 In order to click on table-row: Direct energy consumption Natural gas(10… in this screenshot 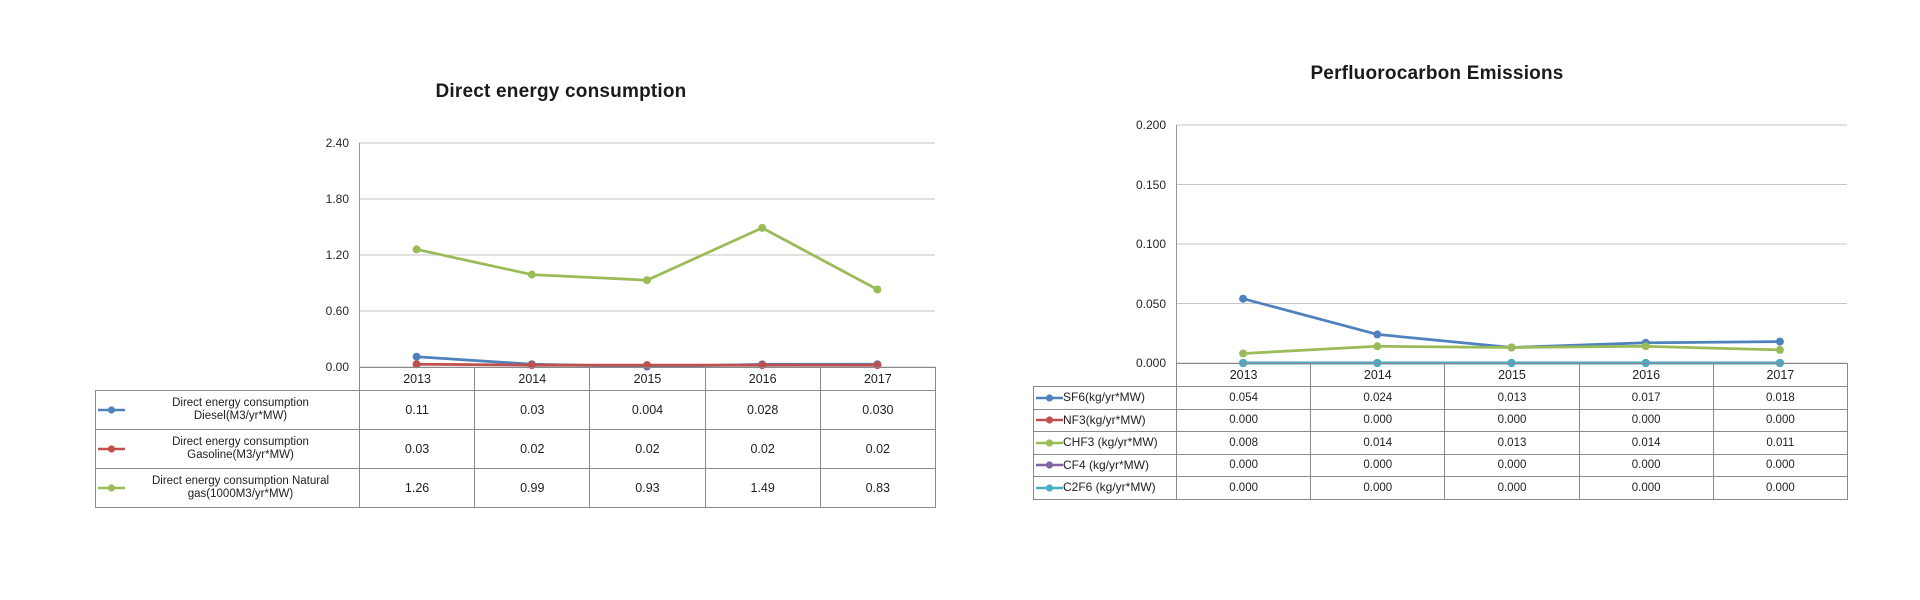, I will do `click(515, 488)`.